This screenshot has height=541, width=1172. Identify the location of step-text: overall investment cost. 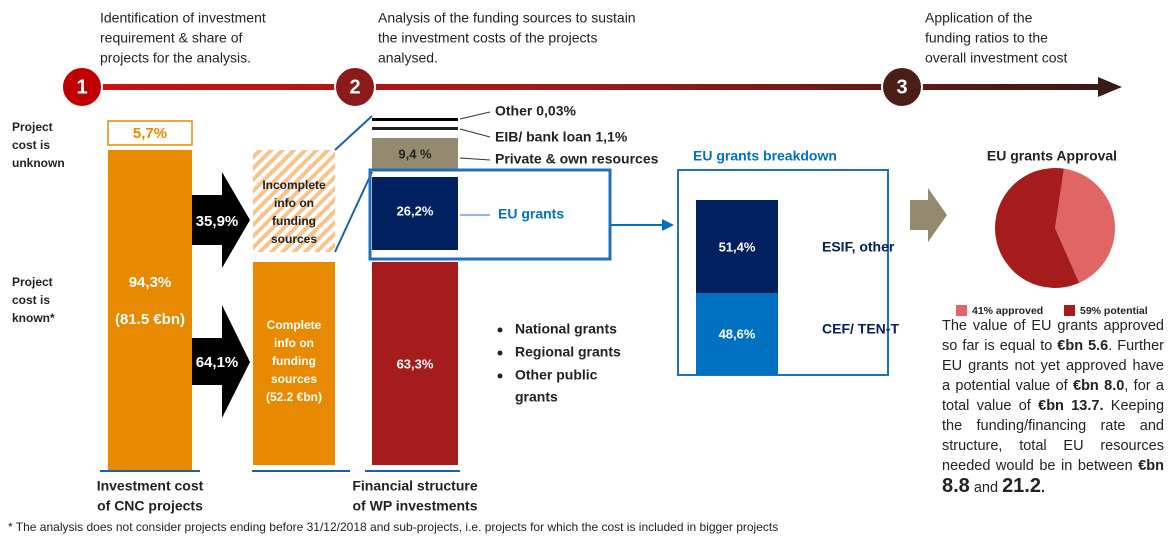
(996, 58).